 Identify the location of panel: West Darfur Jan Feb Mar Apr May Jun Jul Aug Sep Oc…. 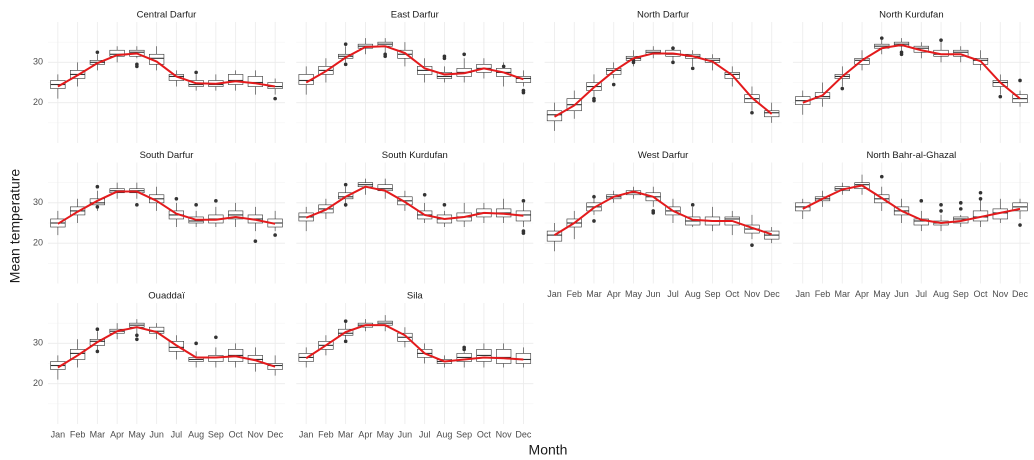
(663, 224).